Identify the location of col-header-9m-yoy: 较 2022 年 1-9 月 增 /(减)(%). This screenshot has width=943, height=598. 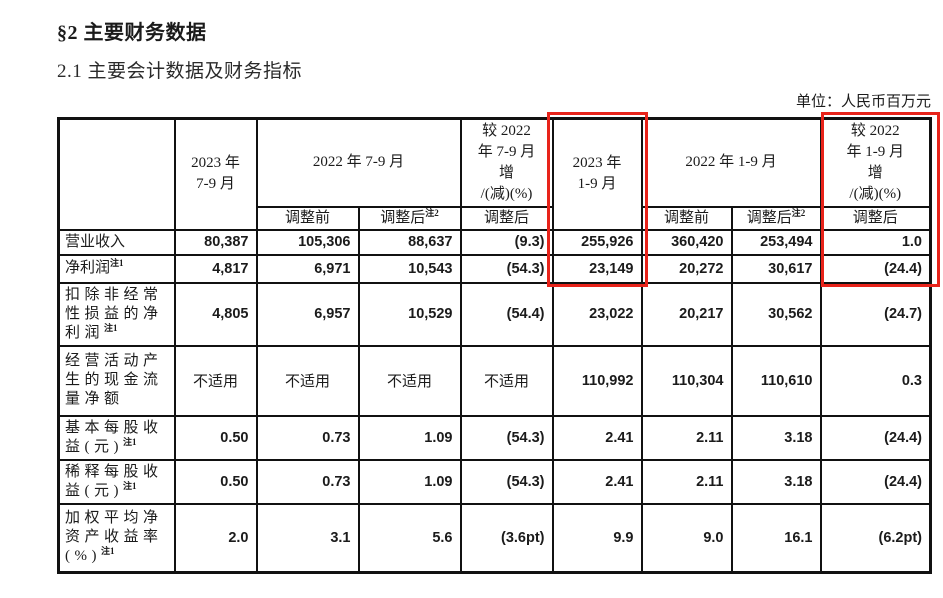
(875, 162).